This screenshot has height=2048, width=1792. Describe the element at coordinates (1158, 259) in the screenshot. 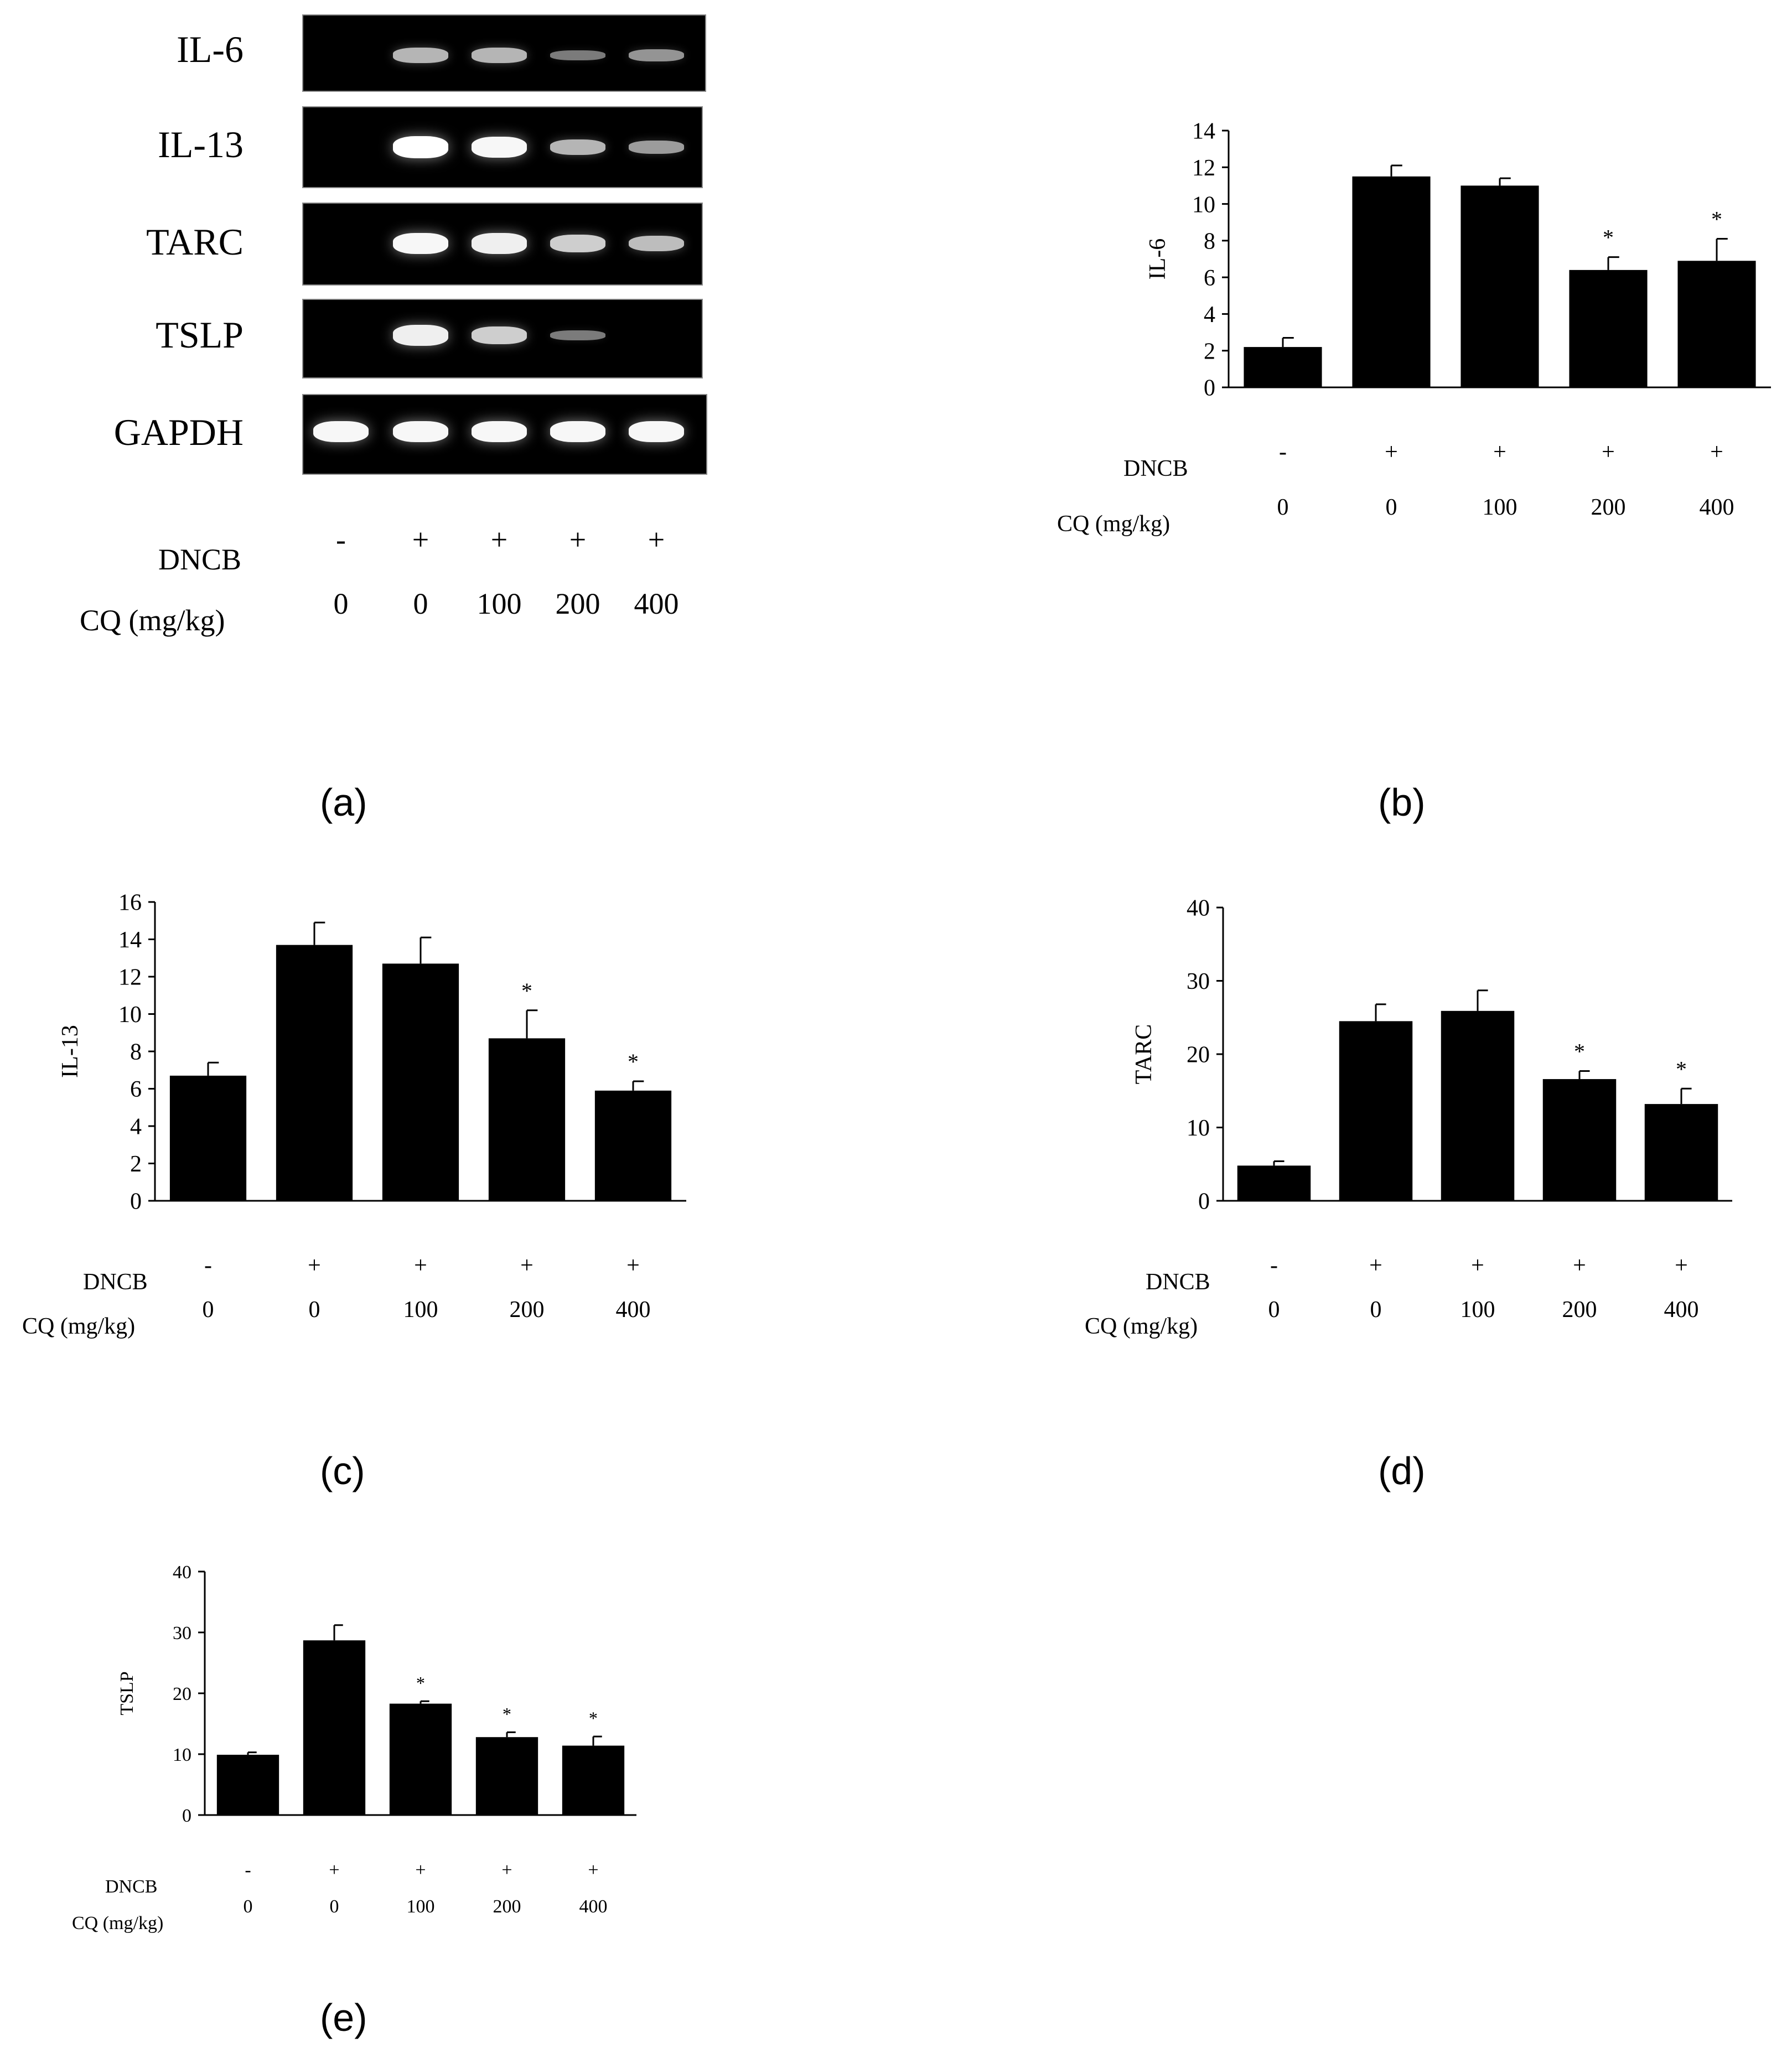

I see `y-axis-label: IL-6` at that location.